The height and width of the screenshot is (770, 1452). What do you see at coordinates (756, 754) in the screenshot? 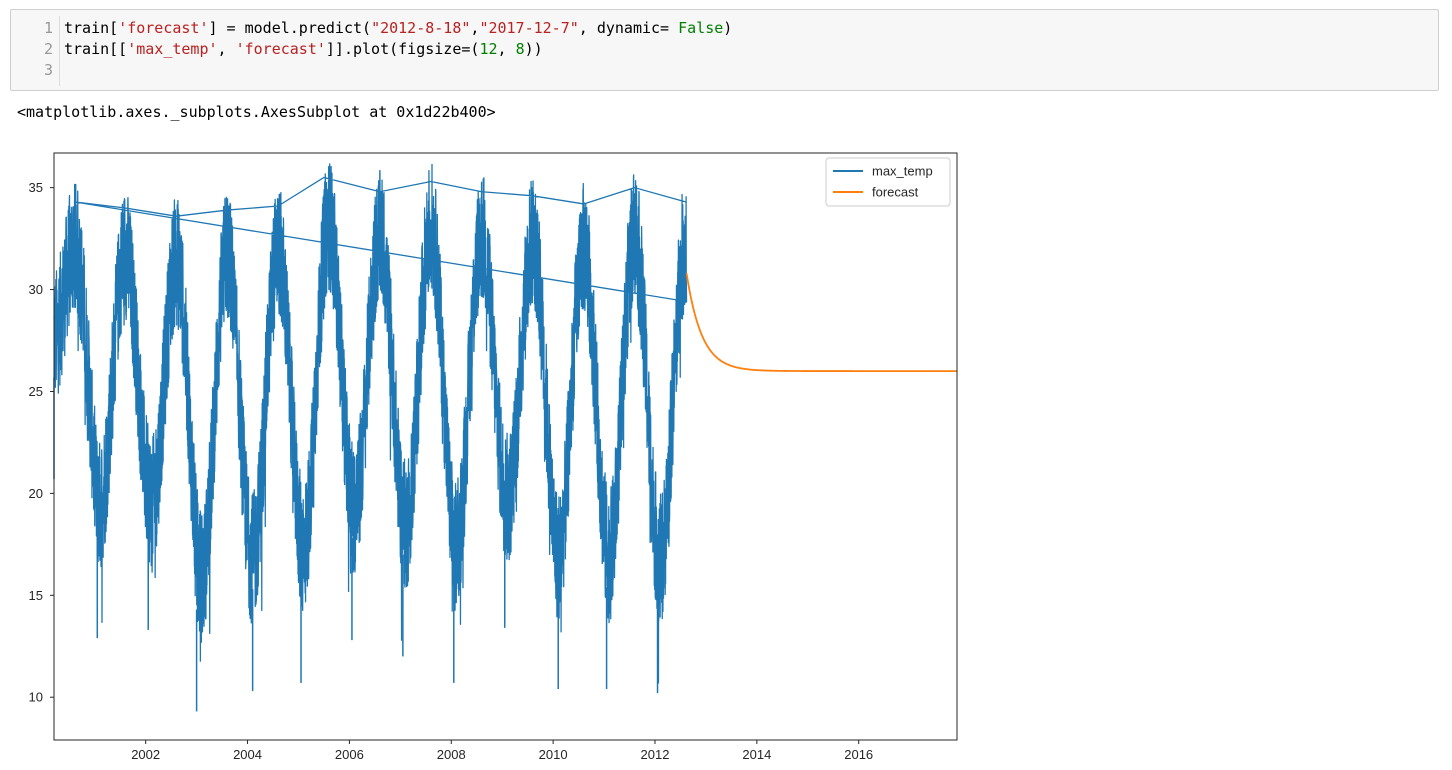
I see `x-tick-label: 2014` at bounding box center [756, 754].